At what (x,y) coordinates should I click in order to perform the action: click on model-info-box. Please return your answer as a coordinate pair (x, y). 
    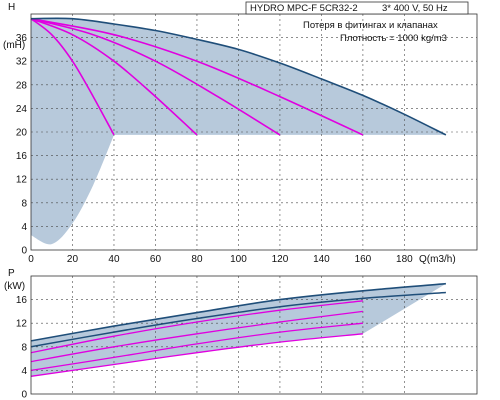
    Looking at the image, I should click on (357, 8).